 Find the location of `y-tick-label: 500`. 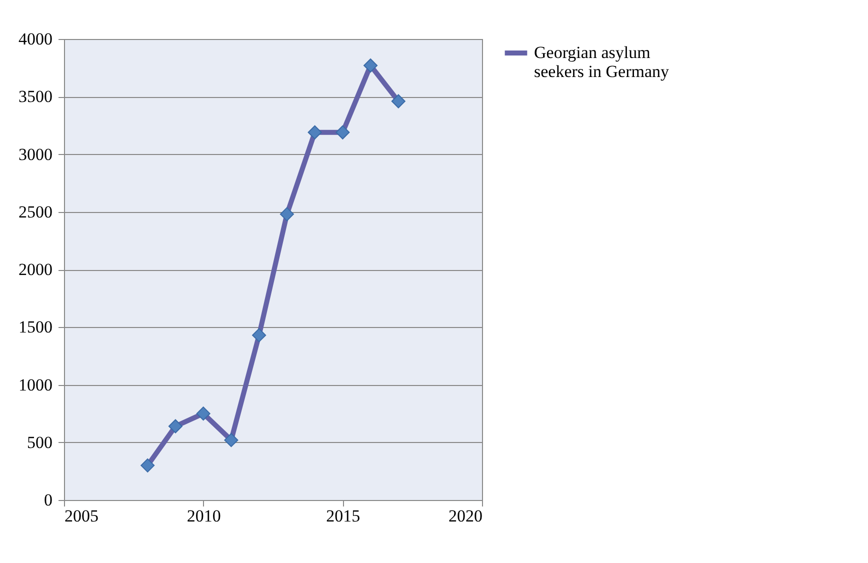

y-tick-label: 500 is located at coordinates (39, 442).